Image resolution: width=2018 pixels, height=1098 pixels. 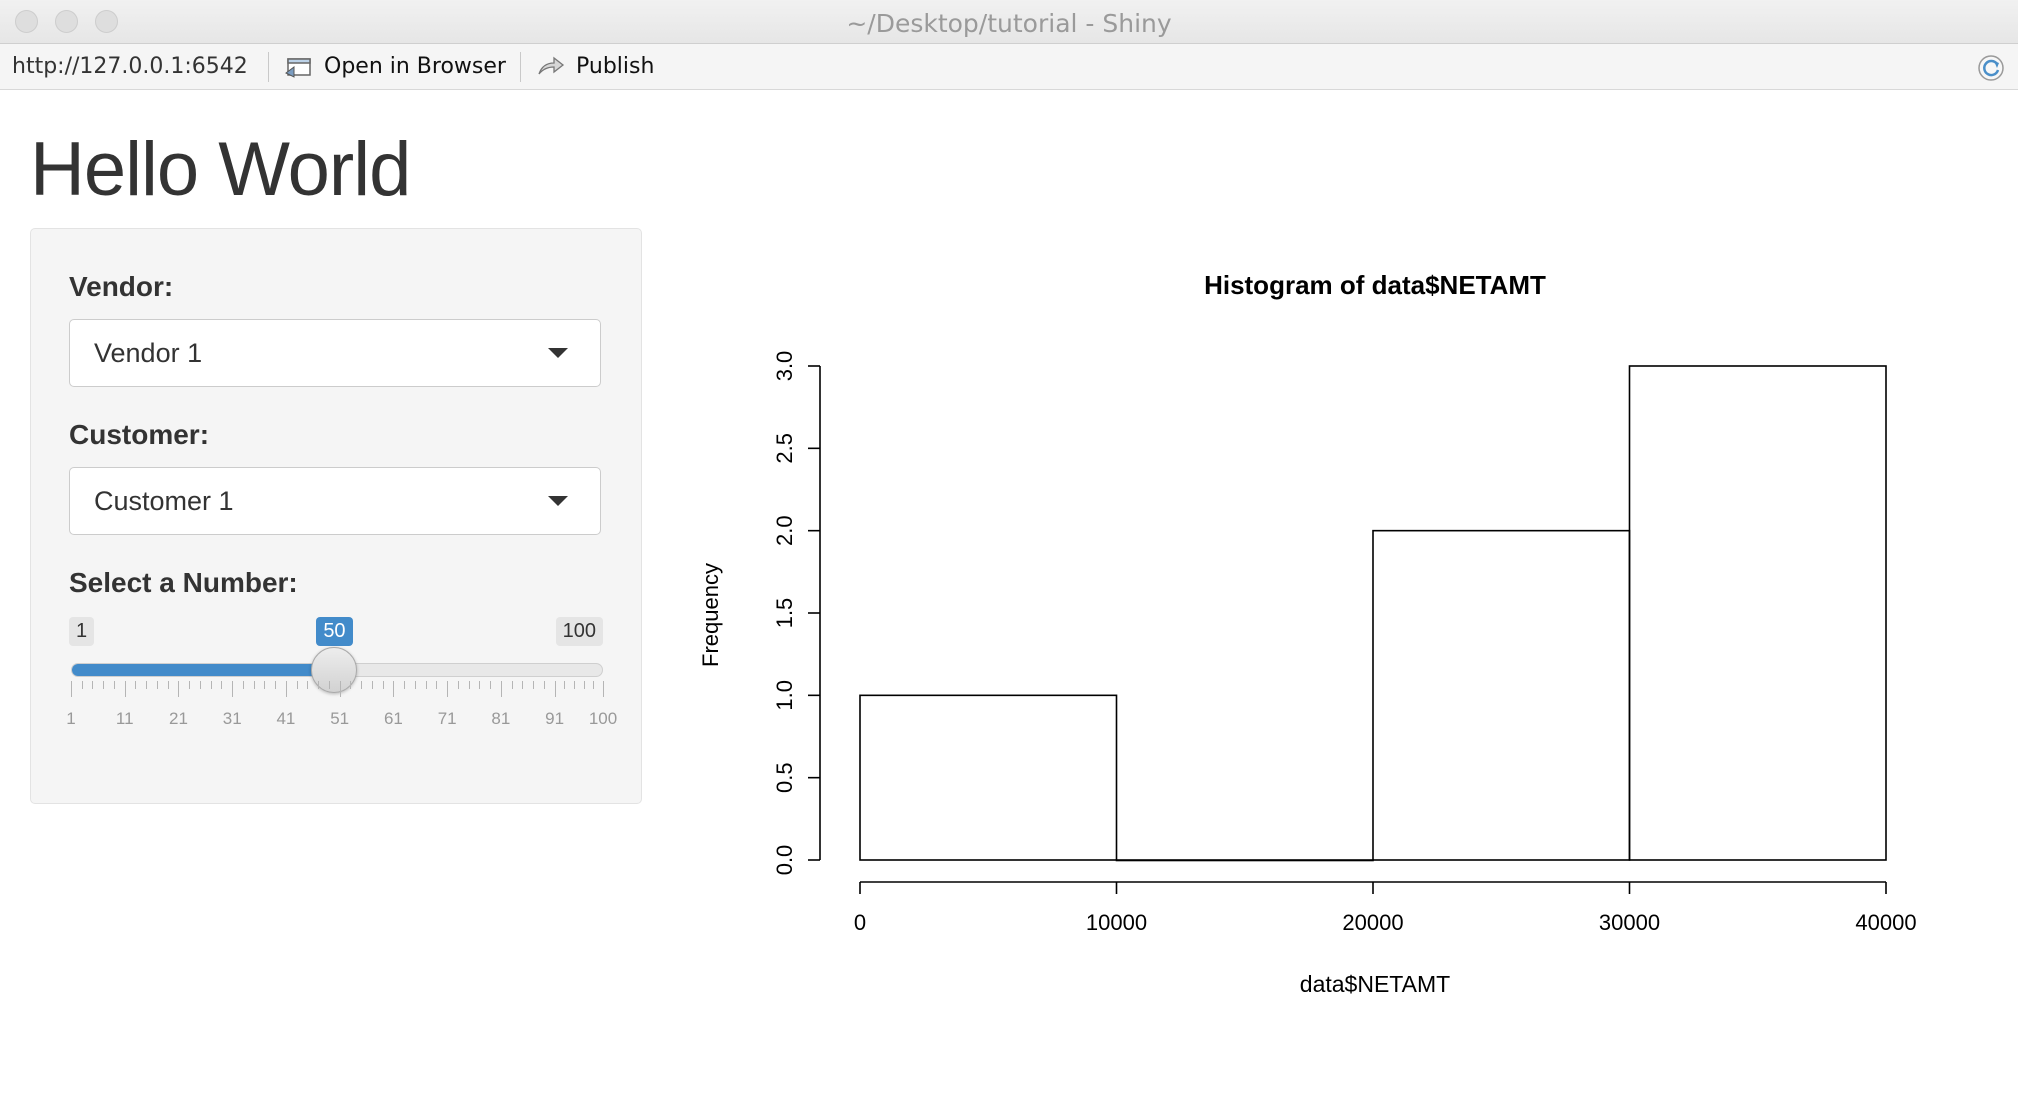 I want to click on toolbar-separator, so click(x=520, y=67).